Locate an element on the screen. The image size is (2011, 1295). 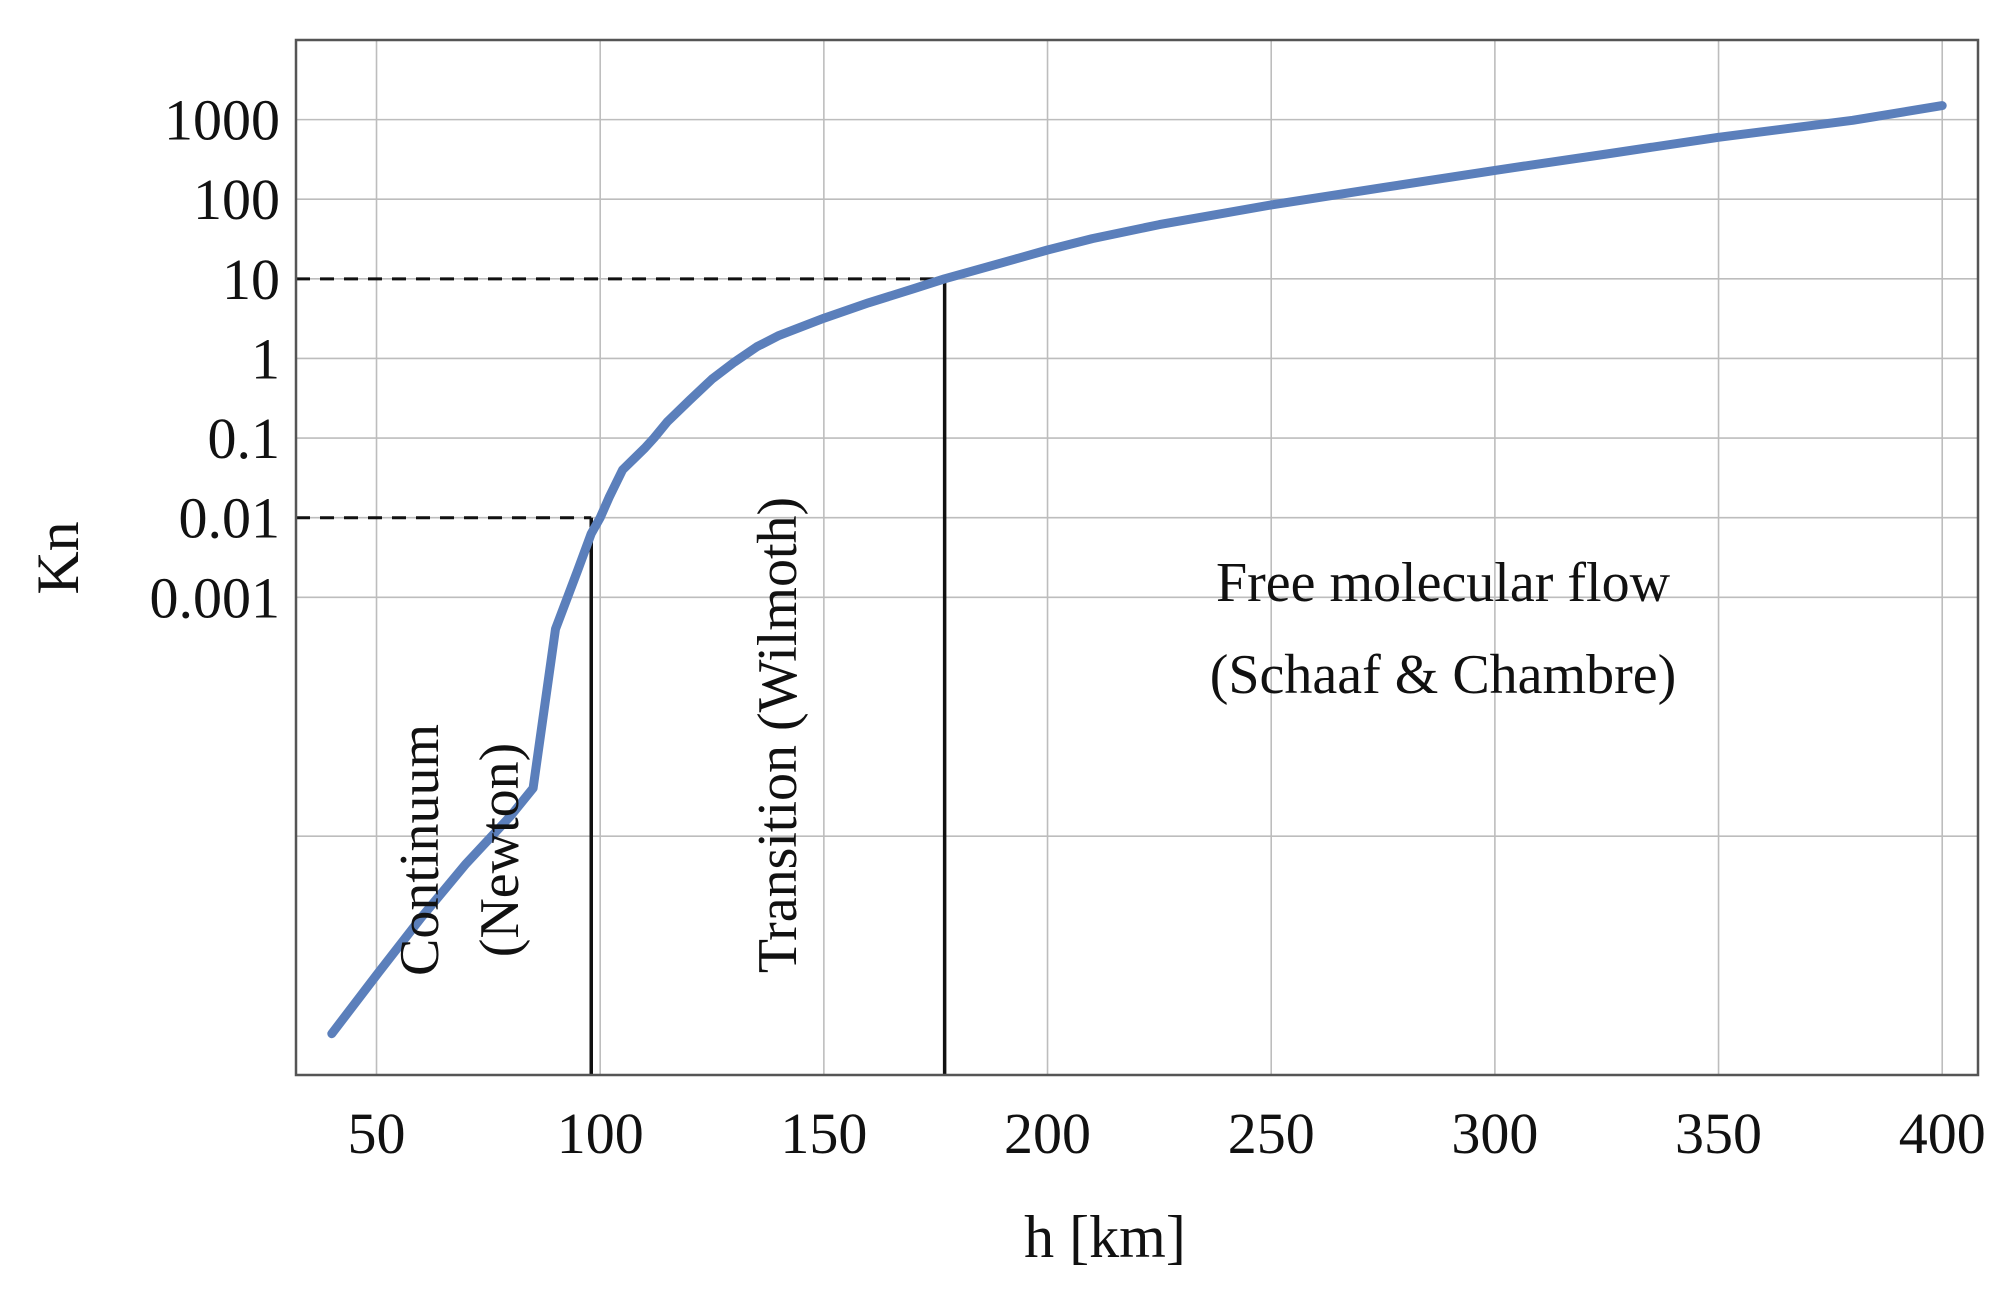
x-tick-label: 250 is located at coordinates (1271, 1133).